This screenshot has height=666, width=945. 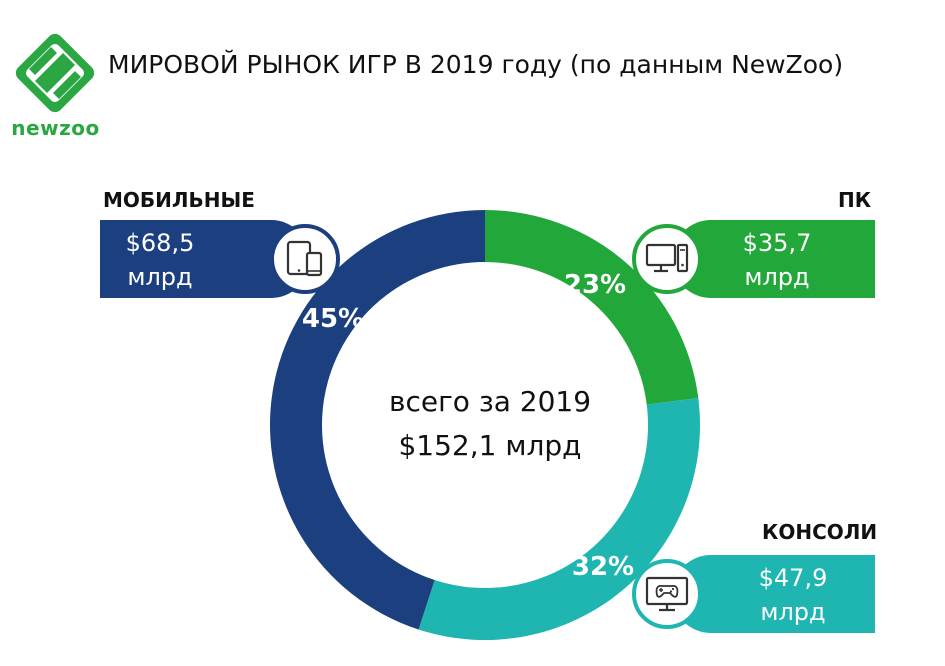 I want to click on newzoo-logo: newzoo, so click(x=55, y=87).